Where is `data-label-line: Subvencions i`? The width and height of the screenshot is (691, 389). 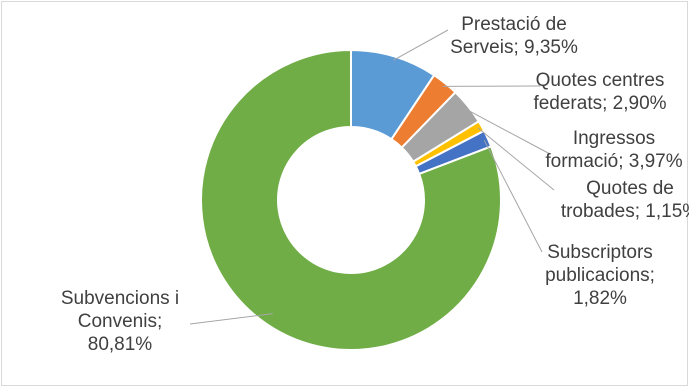
data-label-line: Subvencions i is located at coordinates (120, 298).